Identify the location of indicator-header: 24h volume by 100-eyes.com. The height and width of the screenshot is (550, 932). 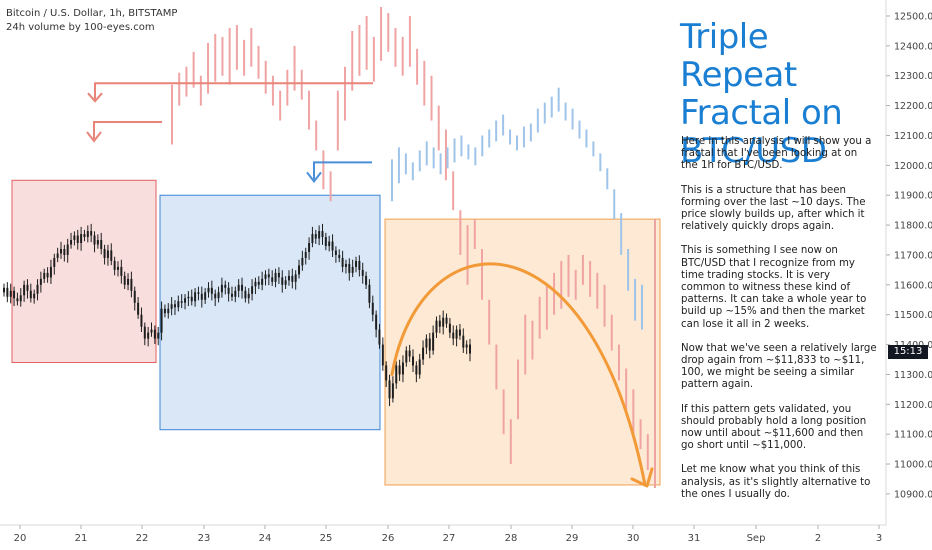
(80, 27).